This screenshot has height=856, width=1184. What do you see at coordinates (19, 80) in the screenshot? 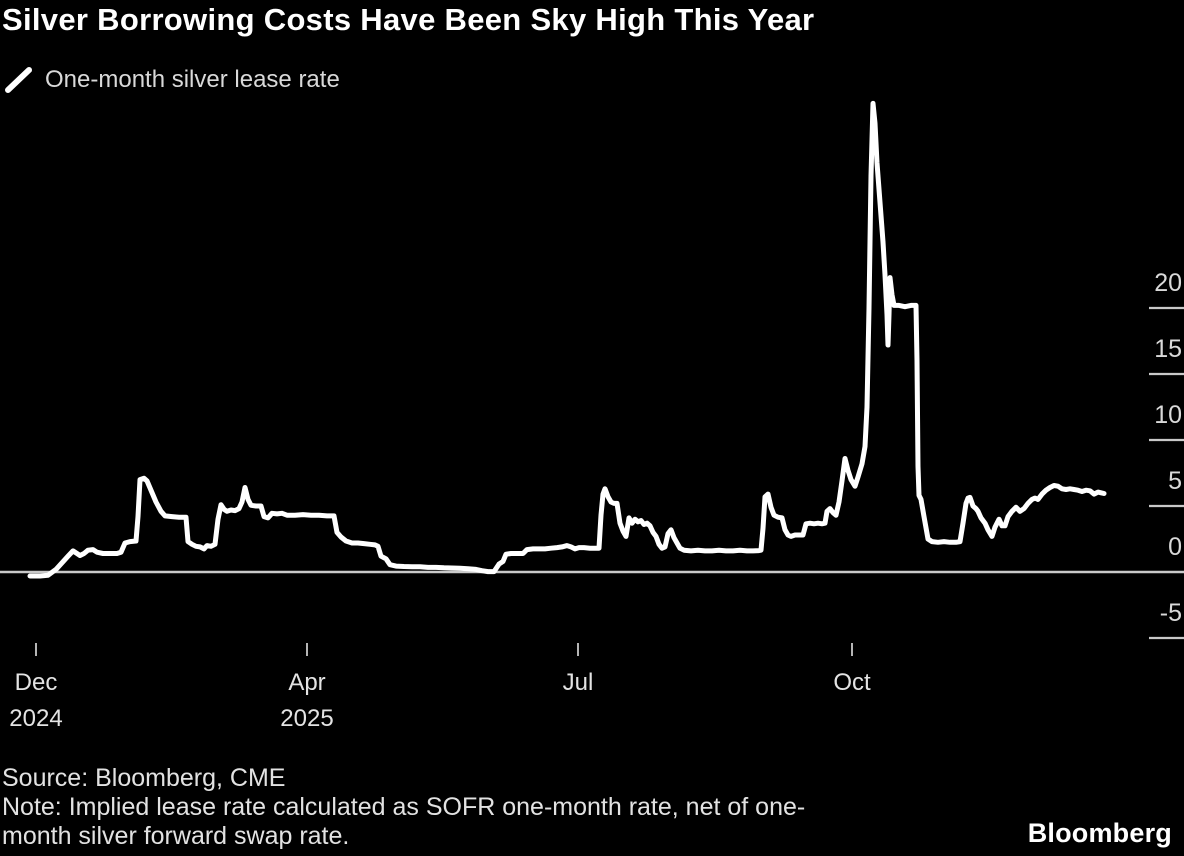
I see `slash-icon` at bounding box center [19, 80].